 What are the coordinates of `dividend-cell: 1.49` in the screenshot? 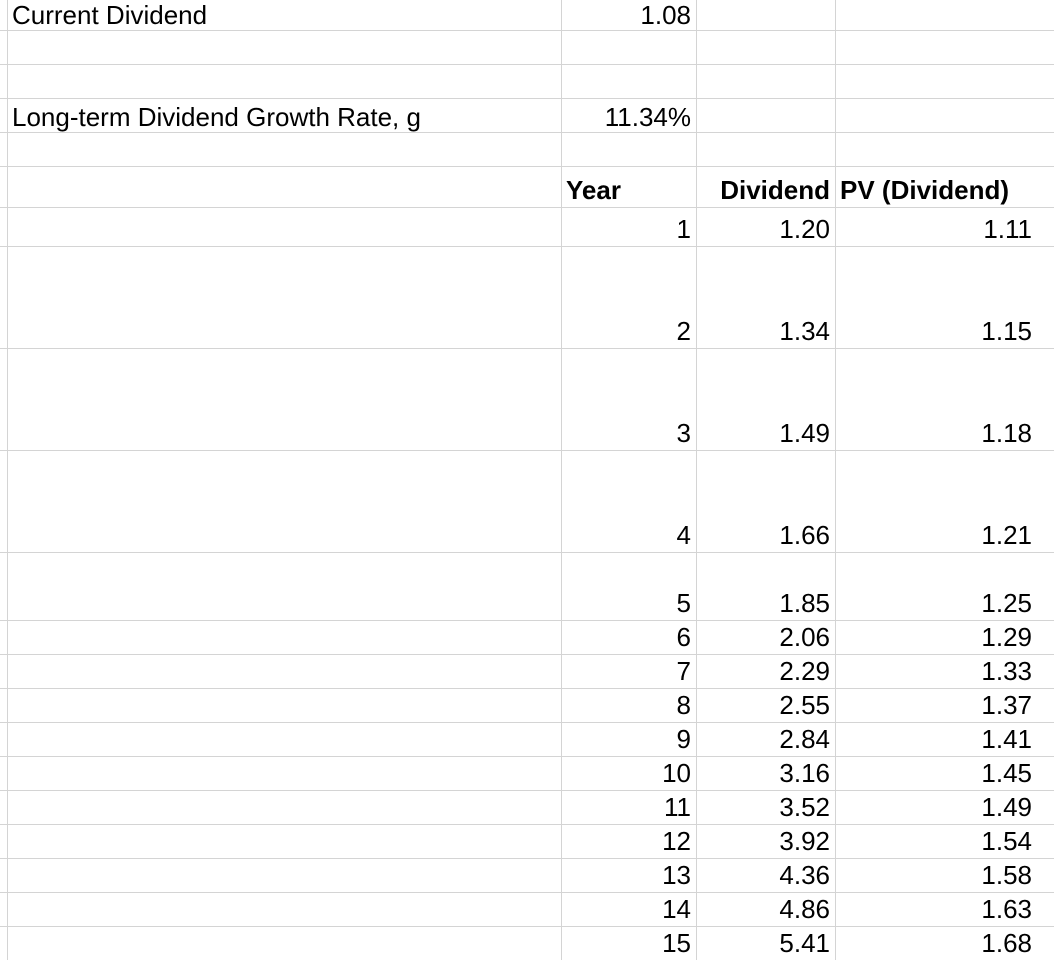 It's located at (804, 433).